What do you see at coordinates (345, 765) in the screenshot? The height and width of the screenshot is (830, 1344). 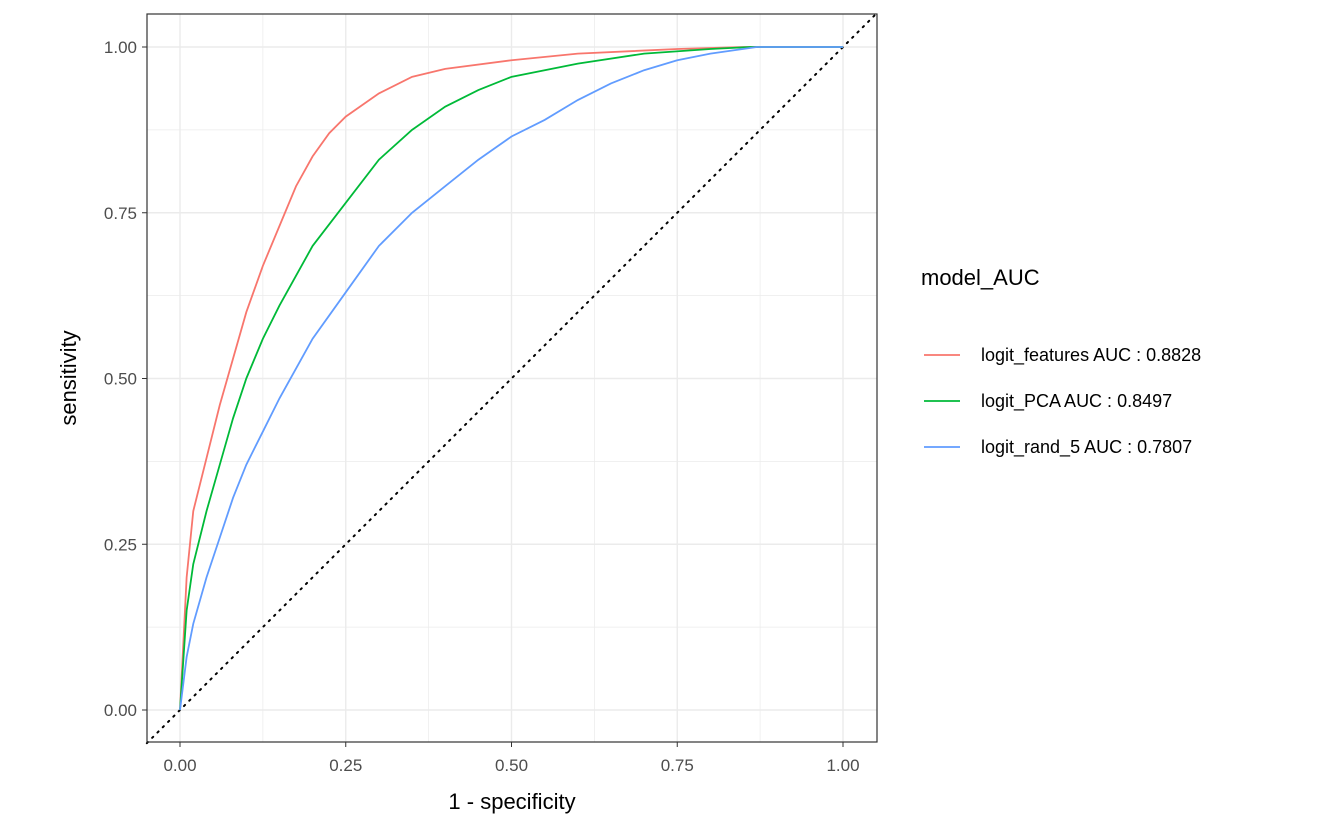 I see `x-tick-label: 0.25` at bounding box center [345, 765].